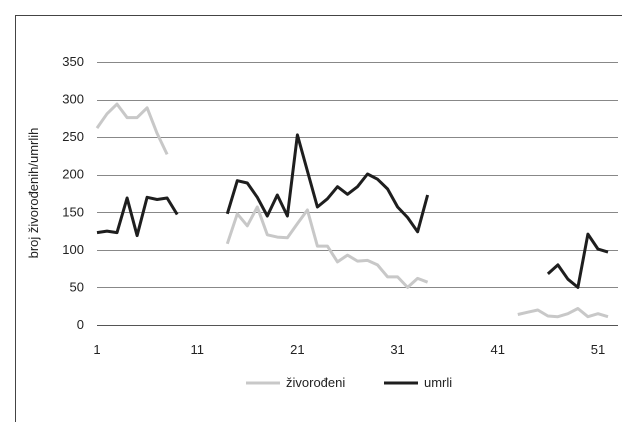 The image size is (622, 427). I want to click on y-tick-label: 50, so click(77, 286).